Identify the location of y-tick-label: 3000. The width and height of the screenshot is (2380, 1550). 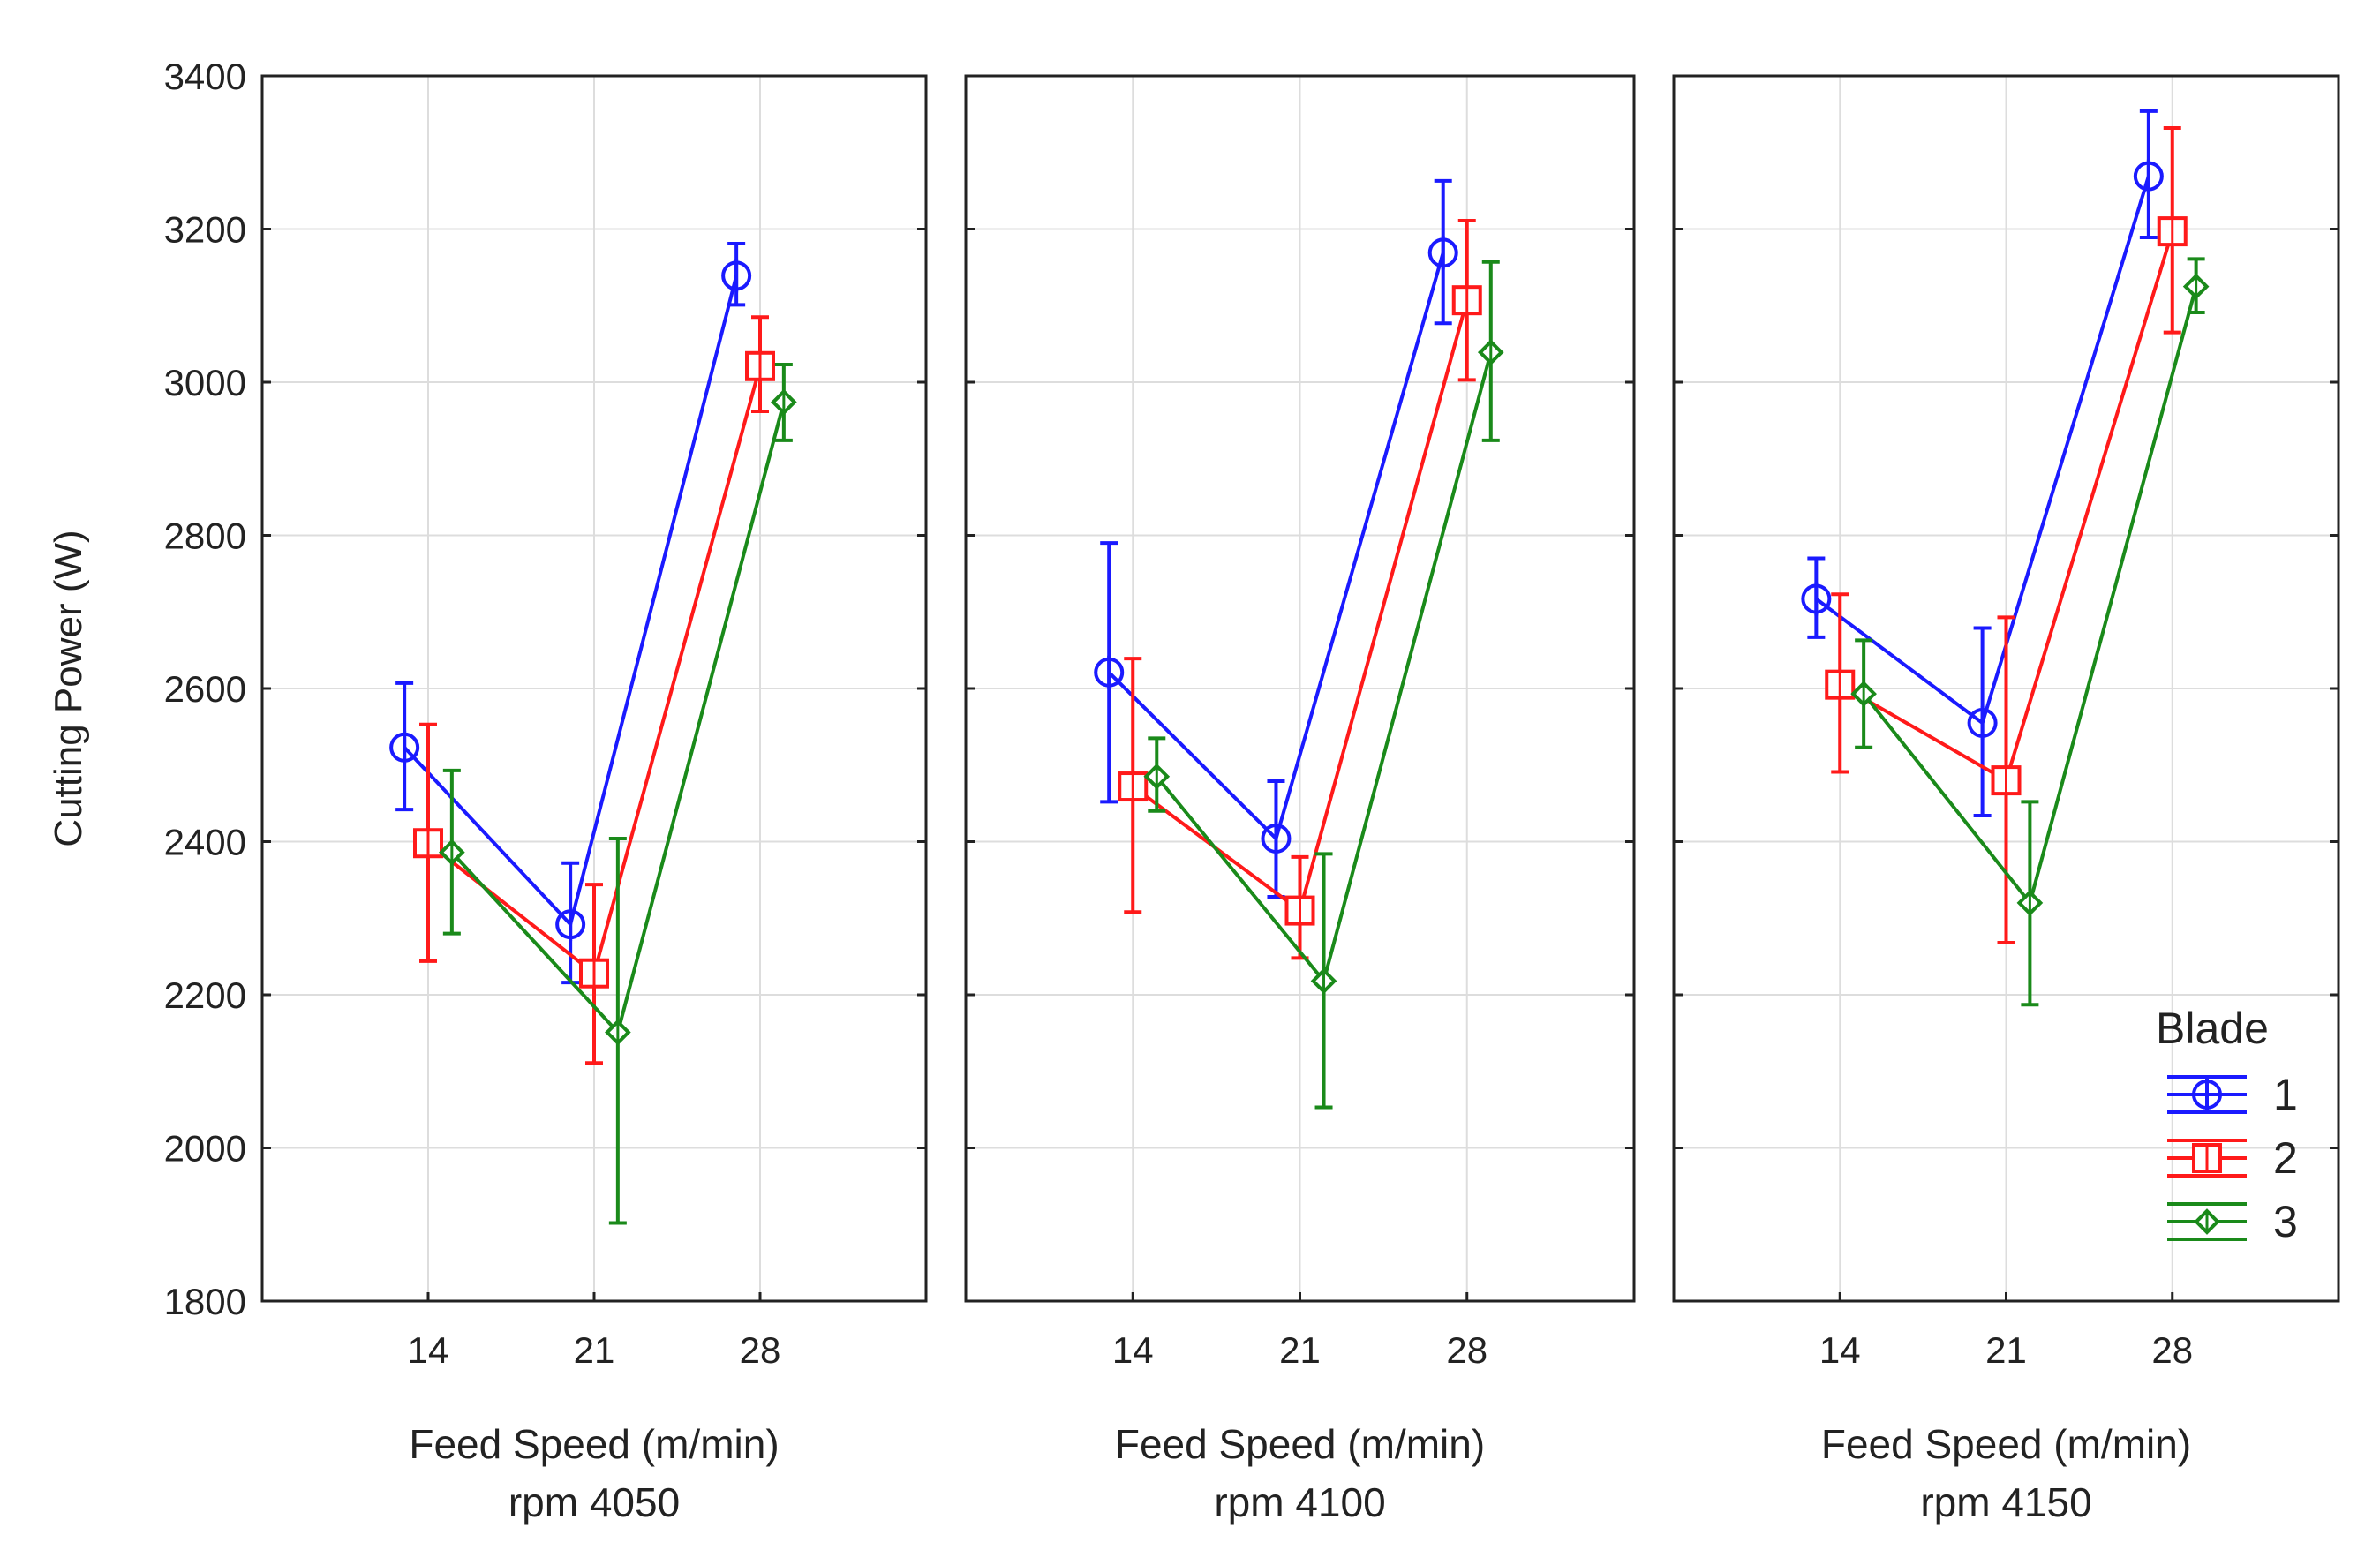
(205, 382).